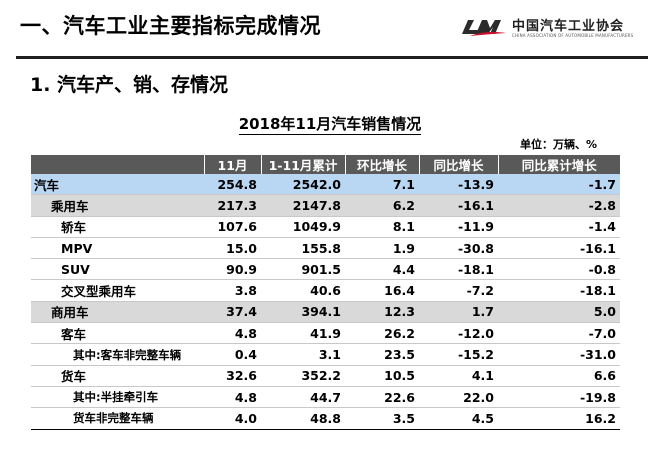 The image size is (660, 464). Describe the element at coordinates (559, 354) in the screenshot. I see `cell-yoy-cumulative: -31.0` at that location.